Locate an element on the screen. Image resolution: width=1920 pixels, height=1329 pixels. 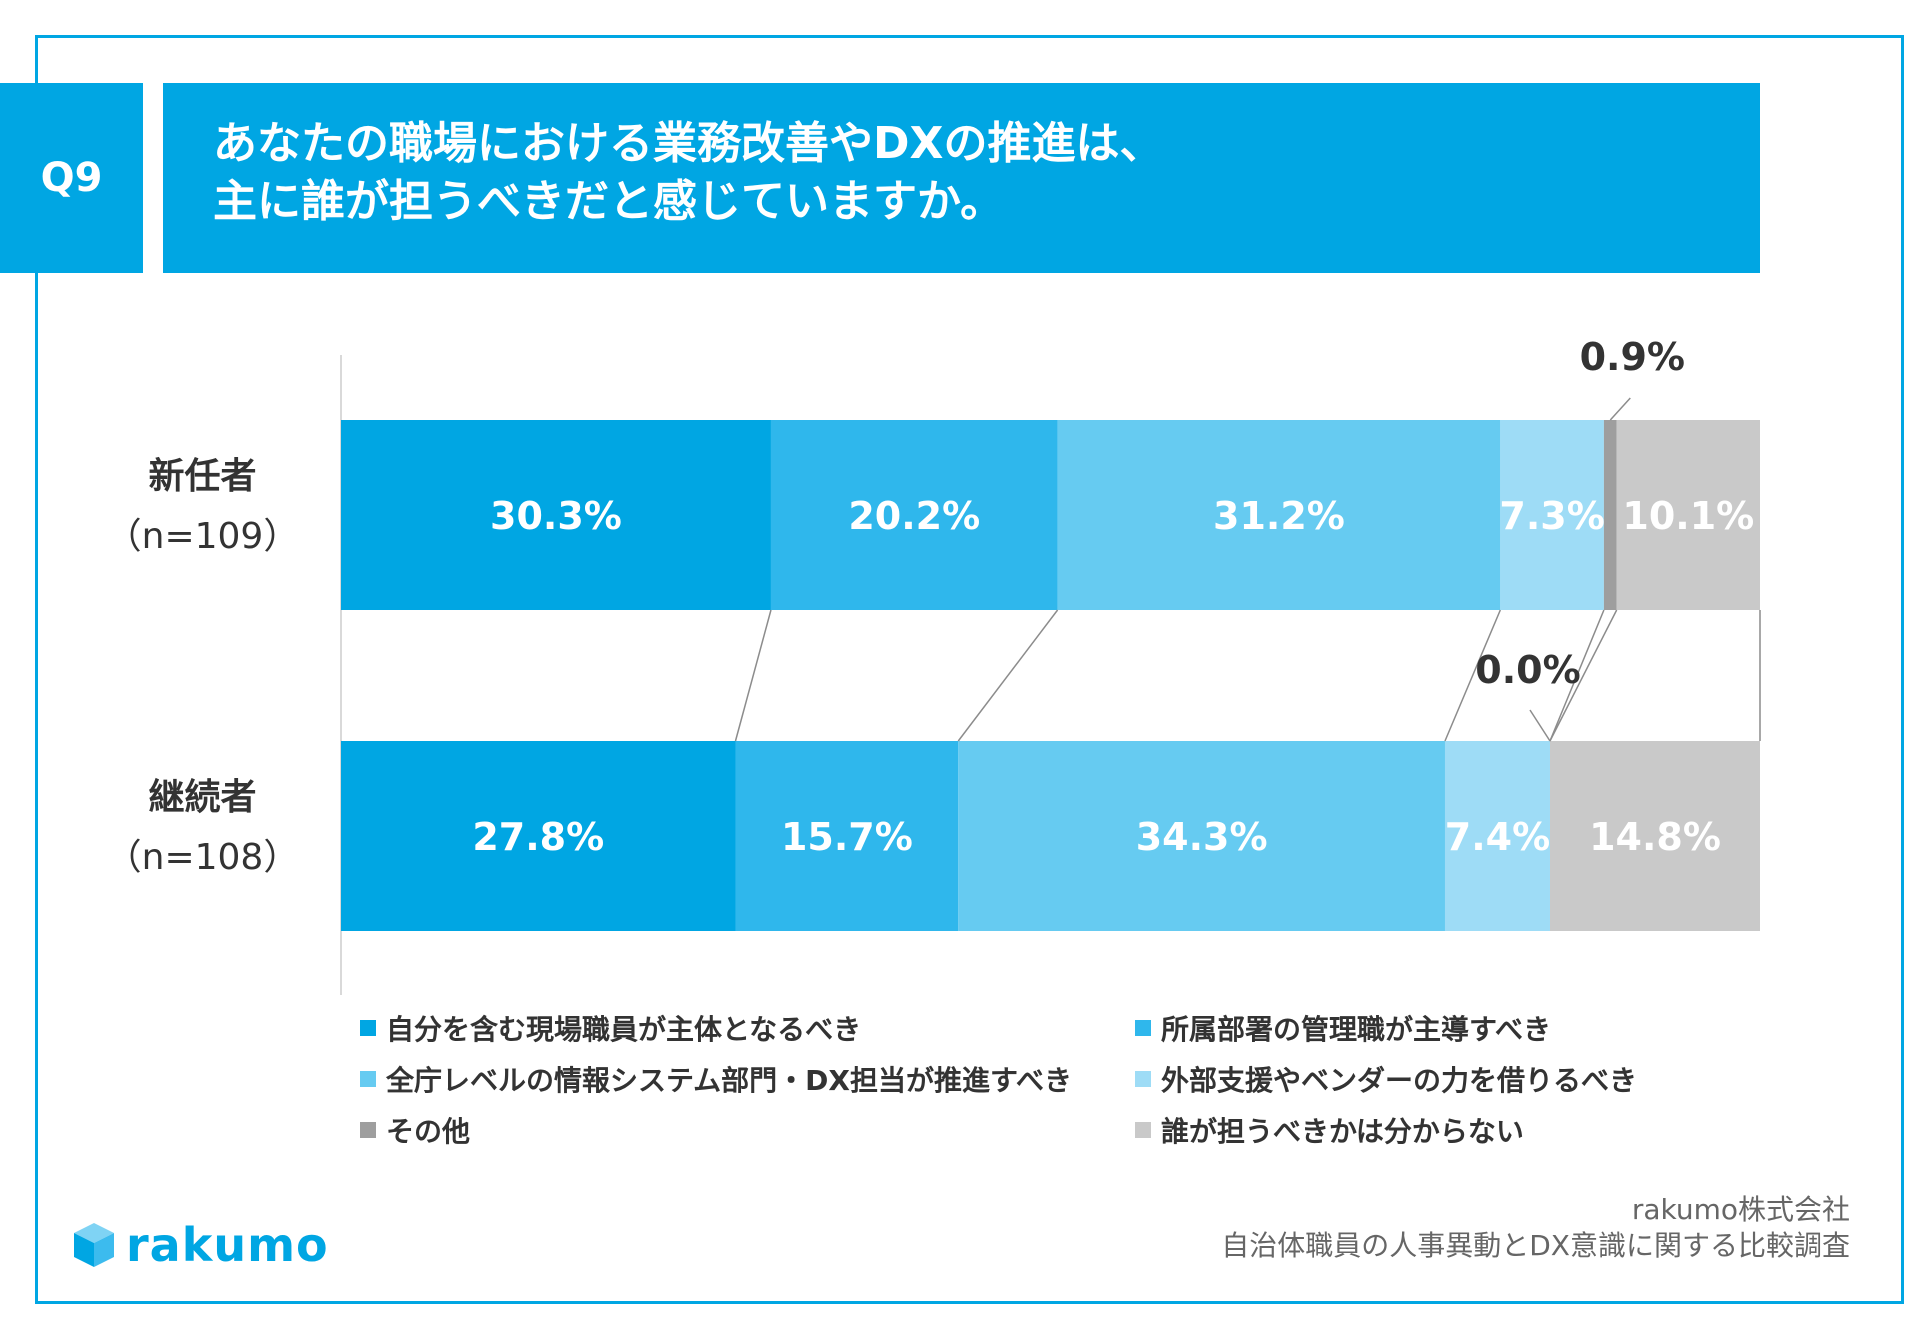
data-label: 10.1% is located at coordinates (1688, 516).